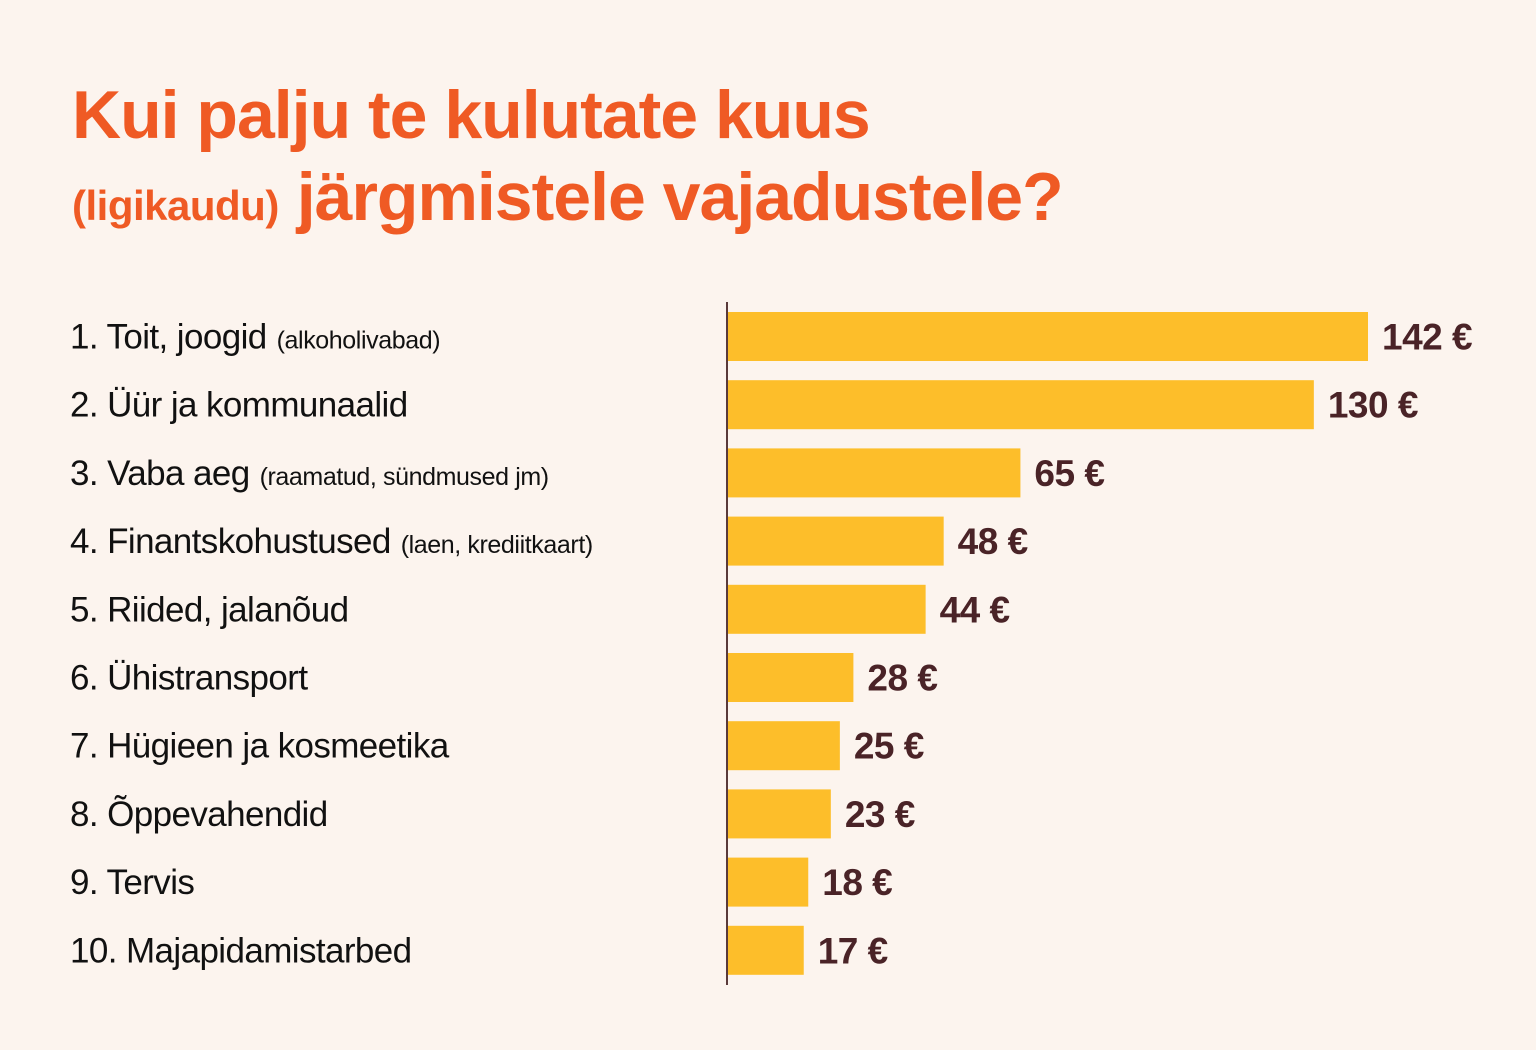 Image resolution: width=1536 pixels, height=1050 pixels. Describe the element at coordinates (160, 473) in the screenshot. I see `category-label-main: 3. Vaba aeg` at that location.